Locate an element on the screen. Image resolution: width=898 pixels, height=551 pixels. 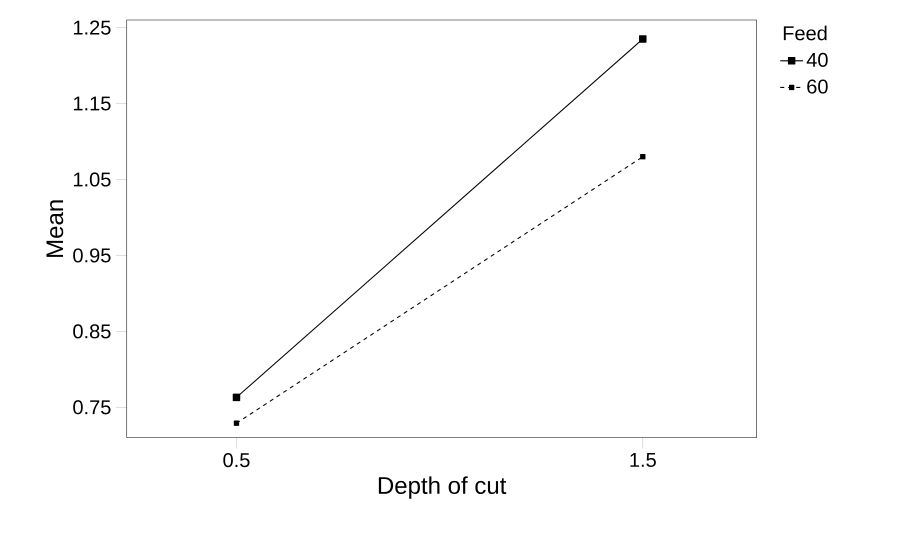
y-tick-label: 0.95 is located at coordinates (92, 255).